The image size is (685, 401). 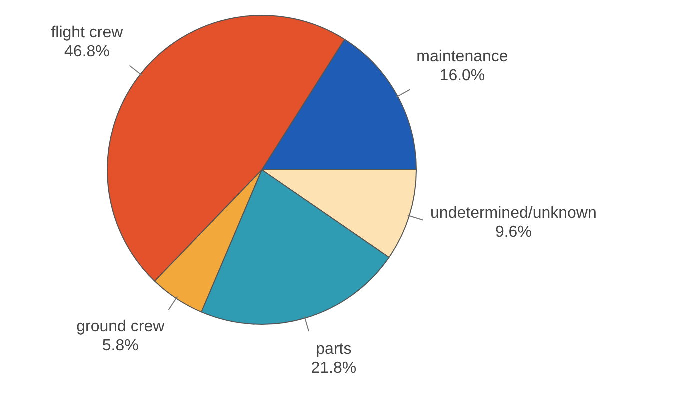 I want to click on data-label: 16.0%, so click(x=463, y=75).